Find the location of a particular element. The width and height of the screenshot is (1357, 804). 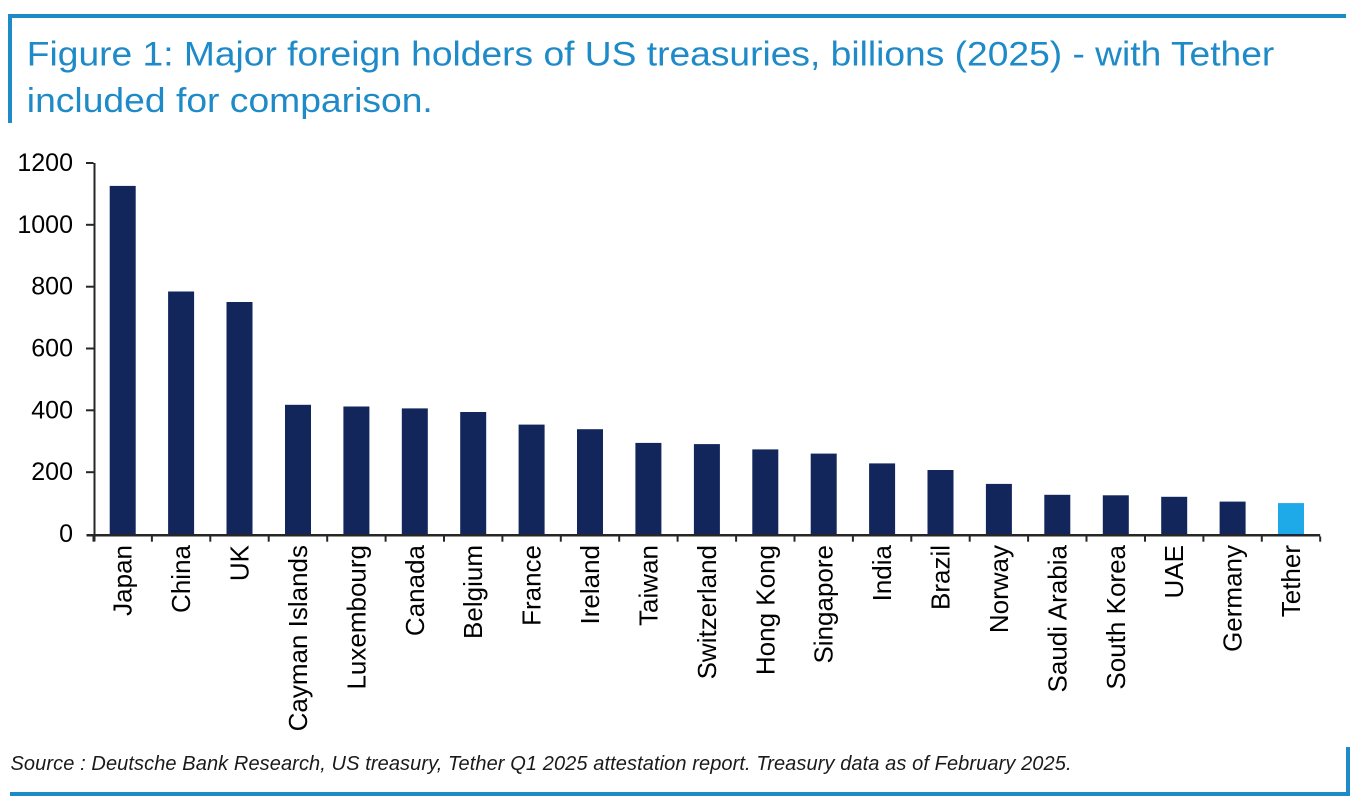

svg-text: 800 is located at coordinates (52, 287).